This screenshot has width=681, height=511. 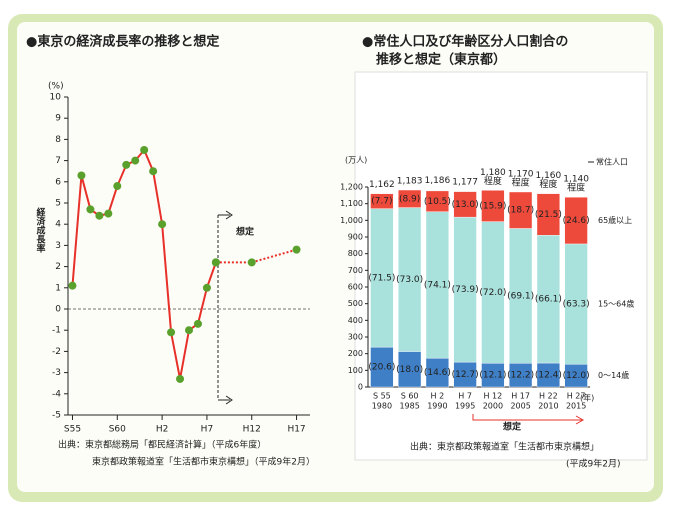 What do you see at coordinates (548, 376) in the screenshot?
I see `value-label: (12.4)` at bounding box center [548, 376].